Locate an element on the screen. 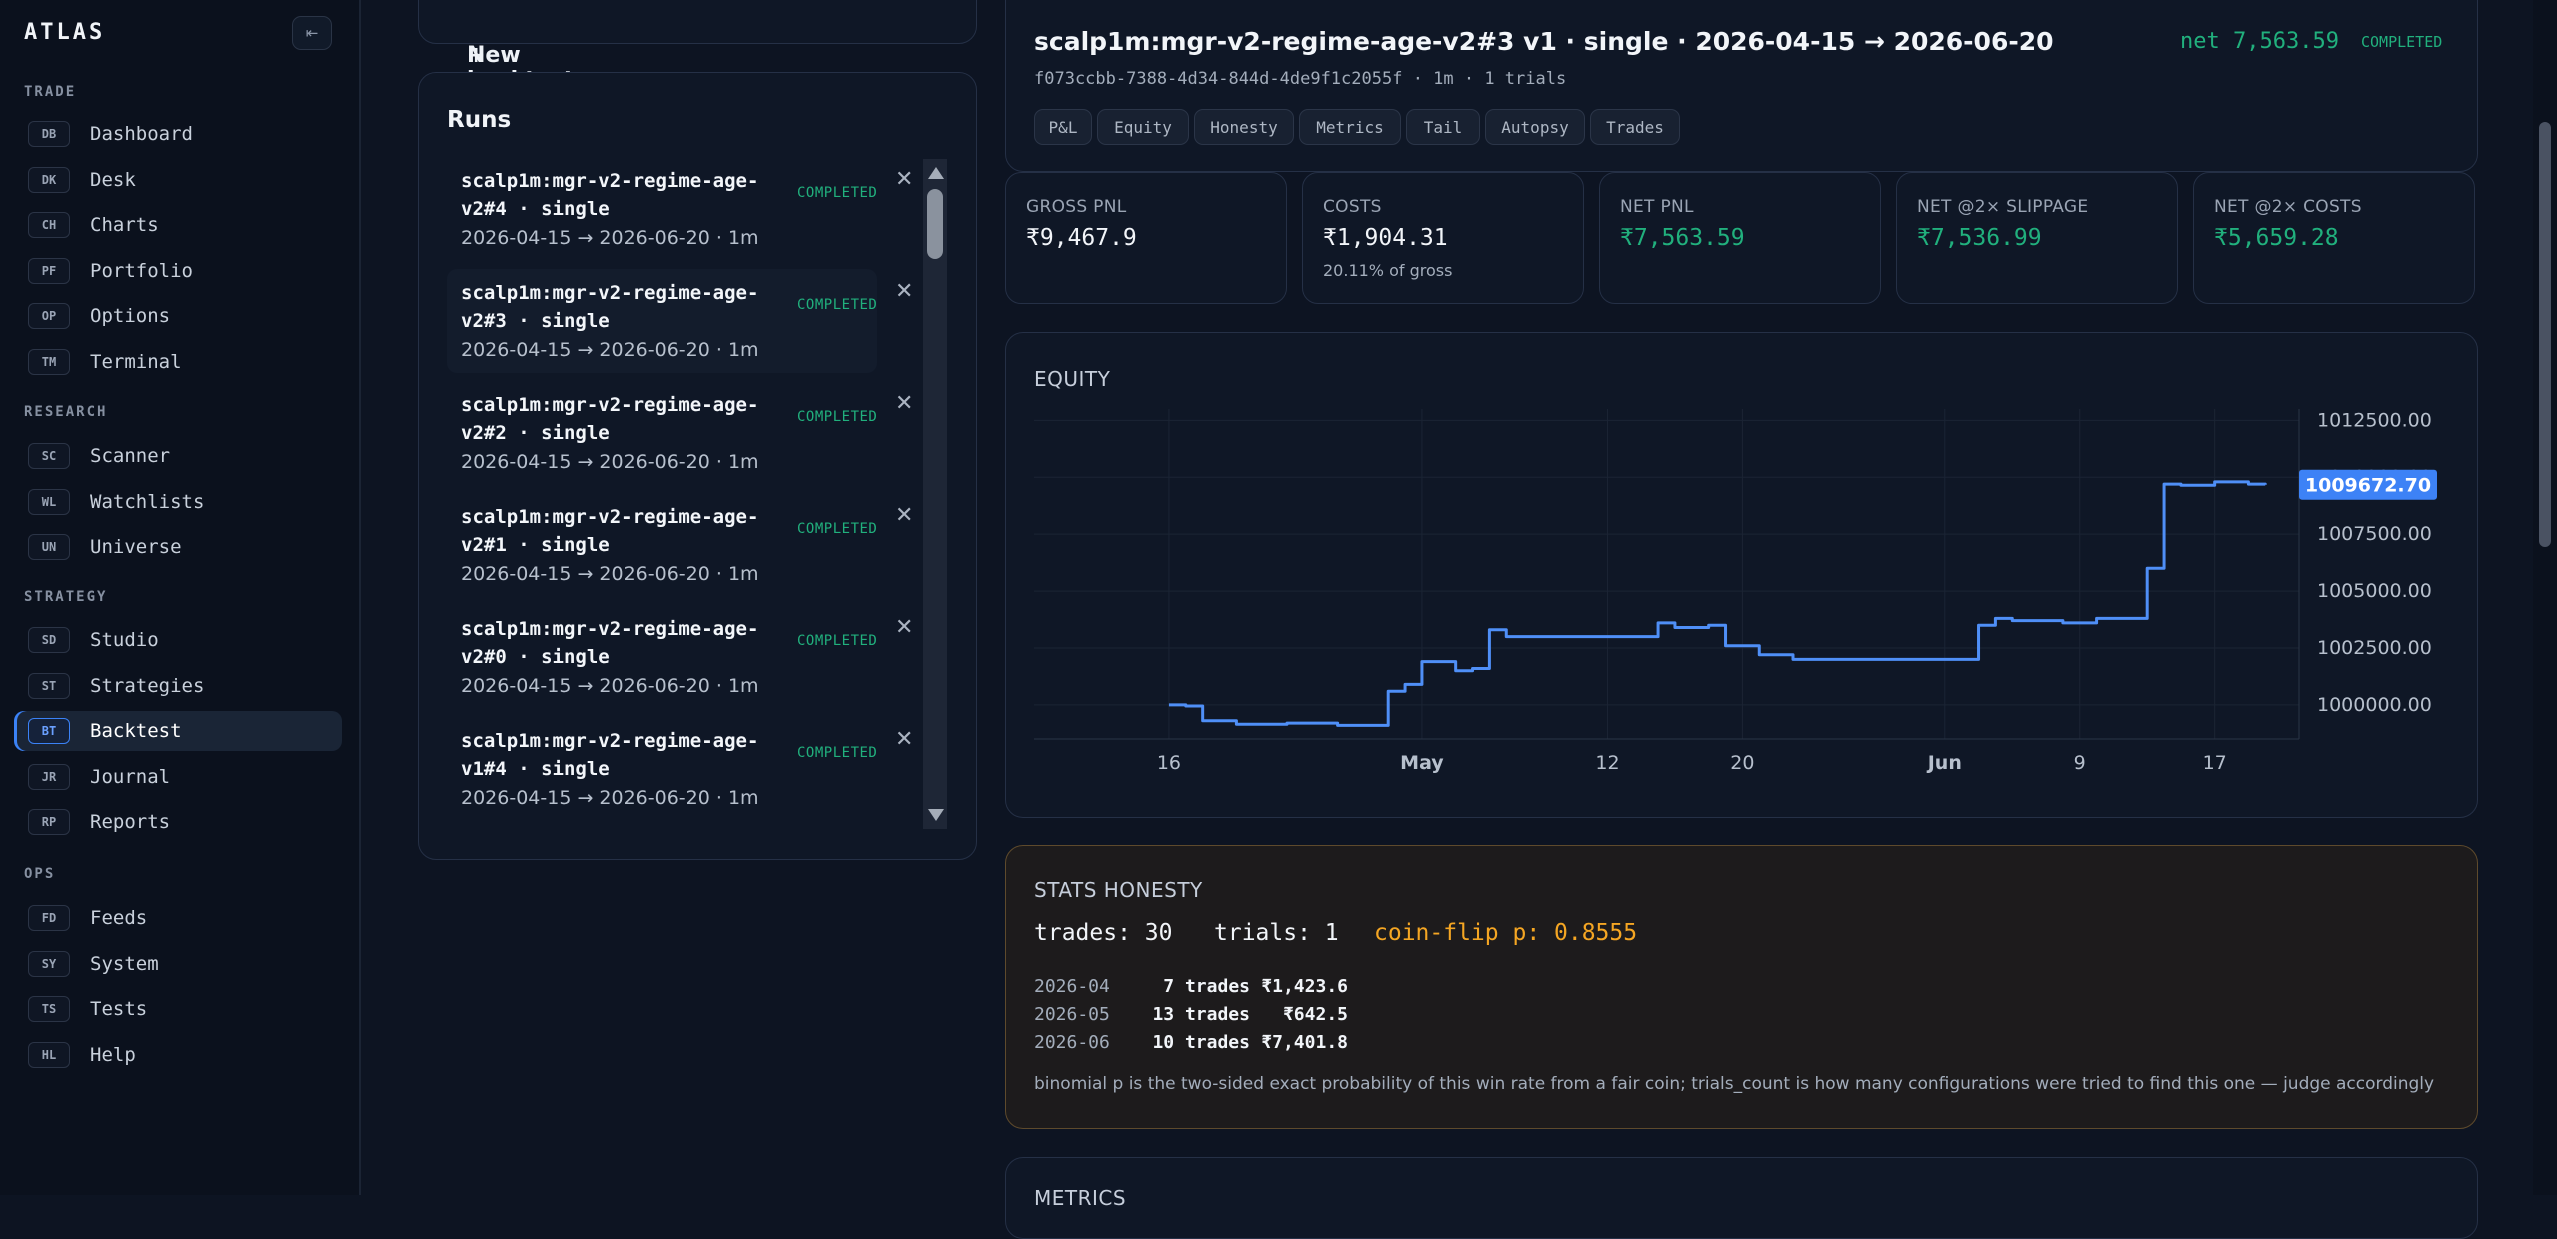  stat-card-costs: COSTS ₹1,904.31 20.11% of gross is located at coordinates (1443, 238).